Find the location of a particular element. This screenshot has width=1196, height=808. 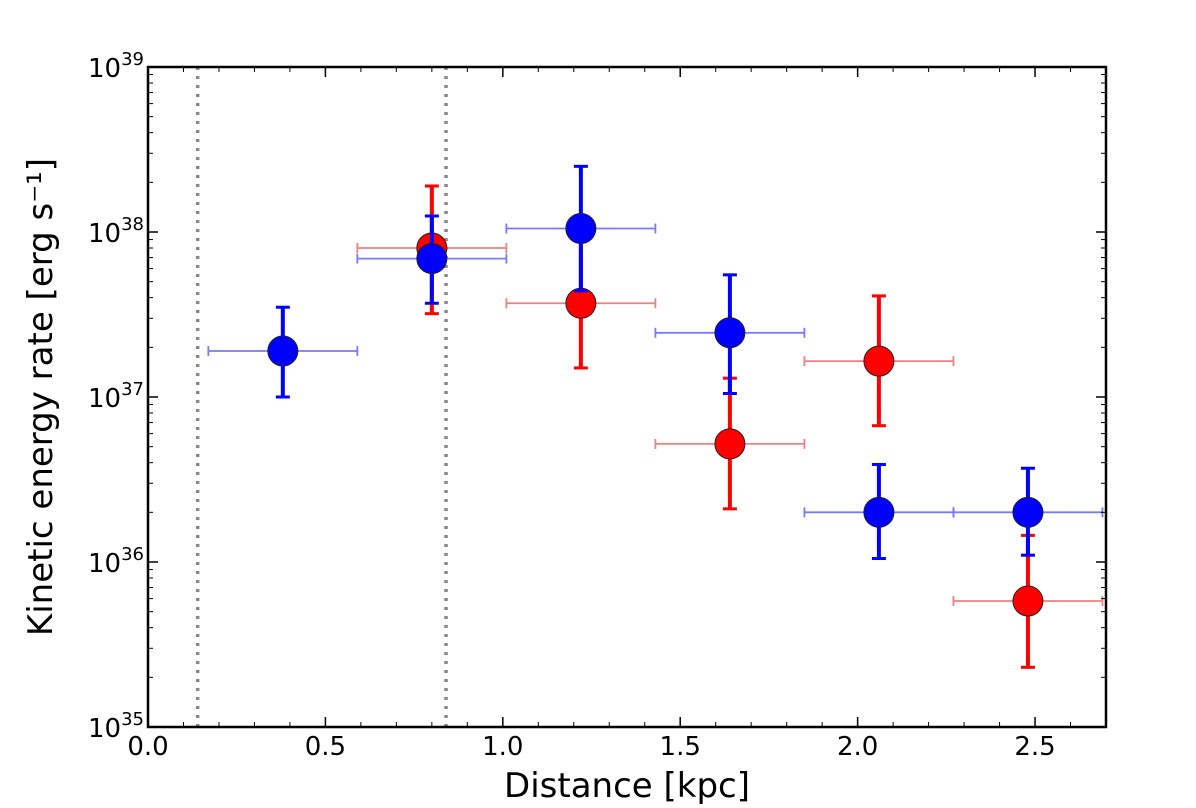

y-tick-exponent: 39 is located at coordinates (132, 59).